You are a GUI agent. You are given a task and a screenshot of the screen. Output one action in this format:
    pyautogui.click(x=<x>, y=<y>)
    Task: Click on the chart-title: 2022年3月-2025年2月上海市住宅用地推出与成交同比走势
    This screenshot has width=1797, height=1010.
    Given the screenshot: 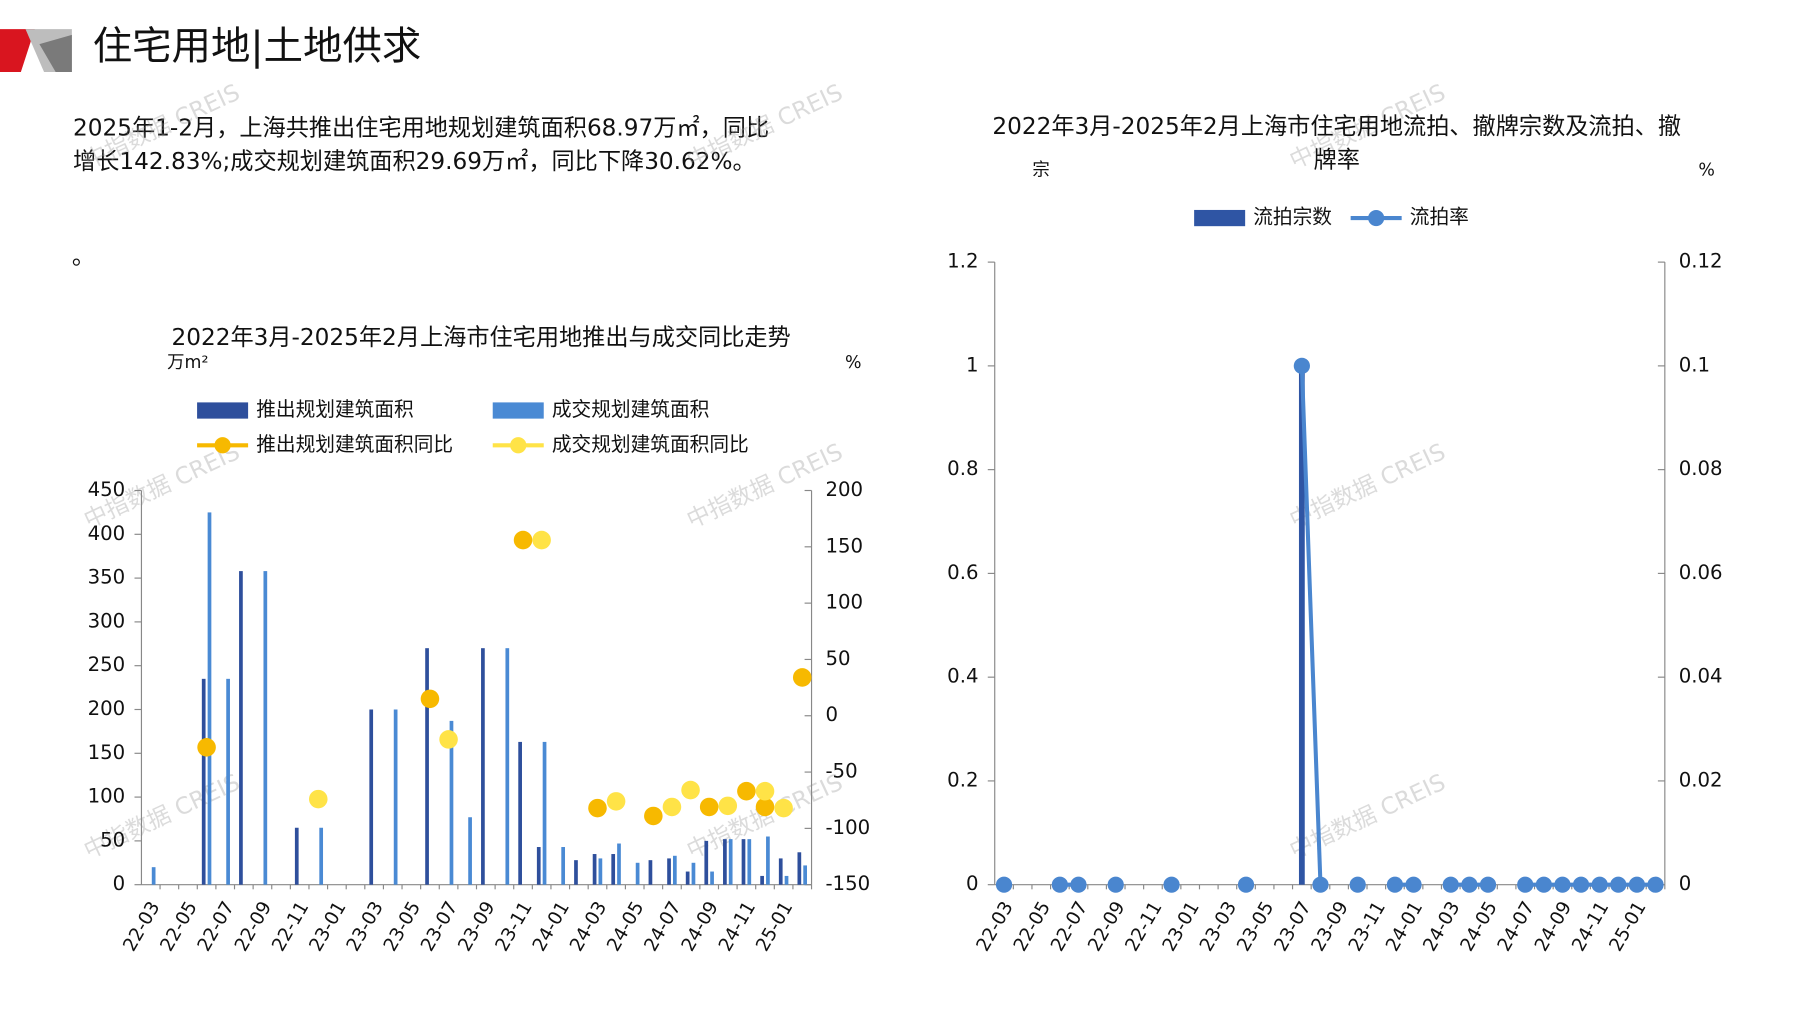 What is the action you would take?
    pyautogui.click(x=481, y=337)
    